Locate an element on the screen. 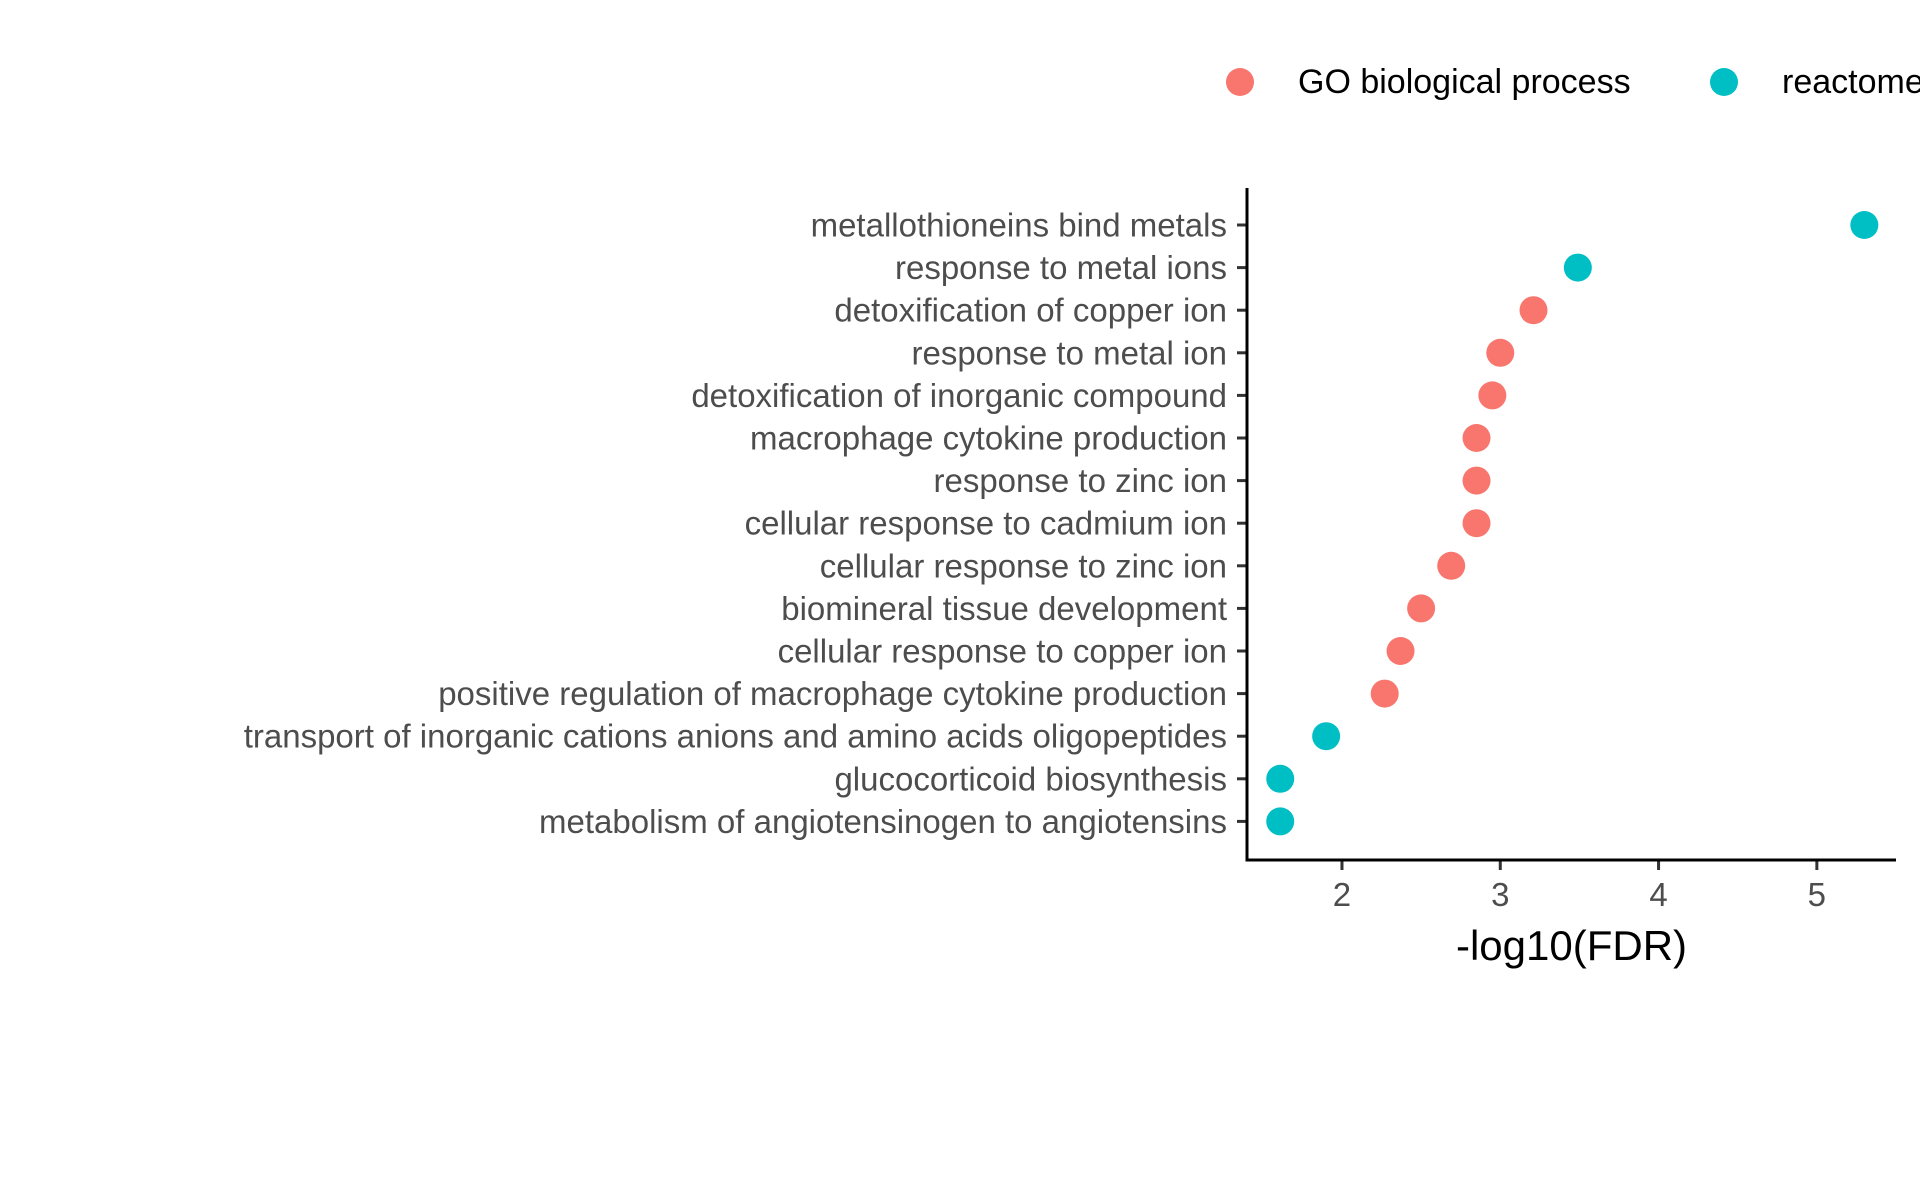 Image resolution: width=1920 pixels, height=1200 pixels. x-axis-ticks: 2 3 4 5 is located at coordinates (1579, 886).